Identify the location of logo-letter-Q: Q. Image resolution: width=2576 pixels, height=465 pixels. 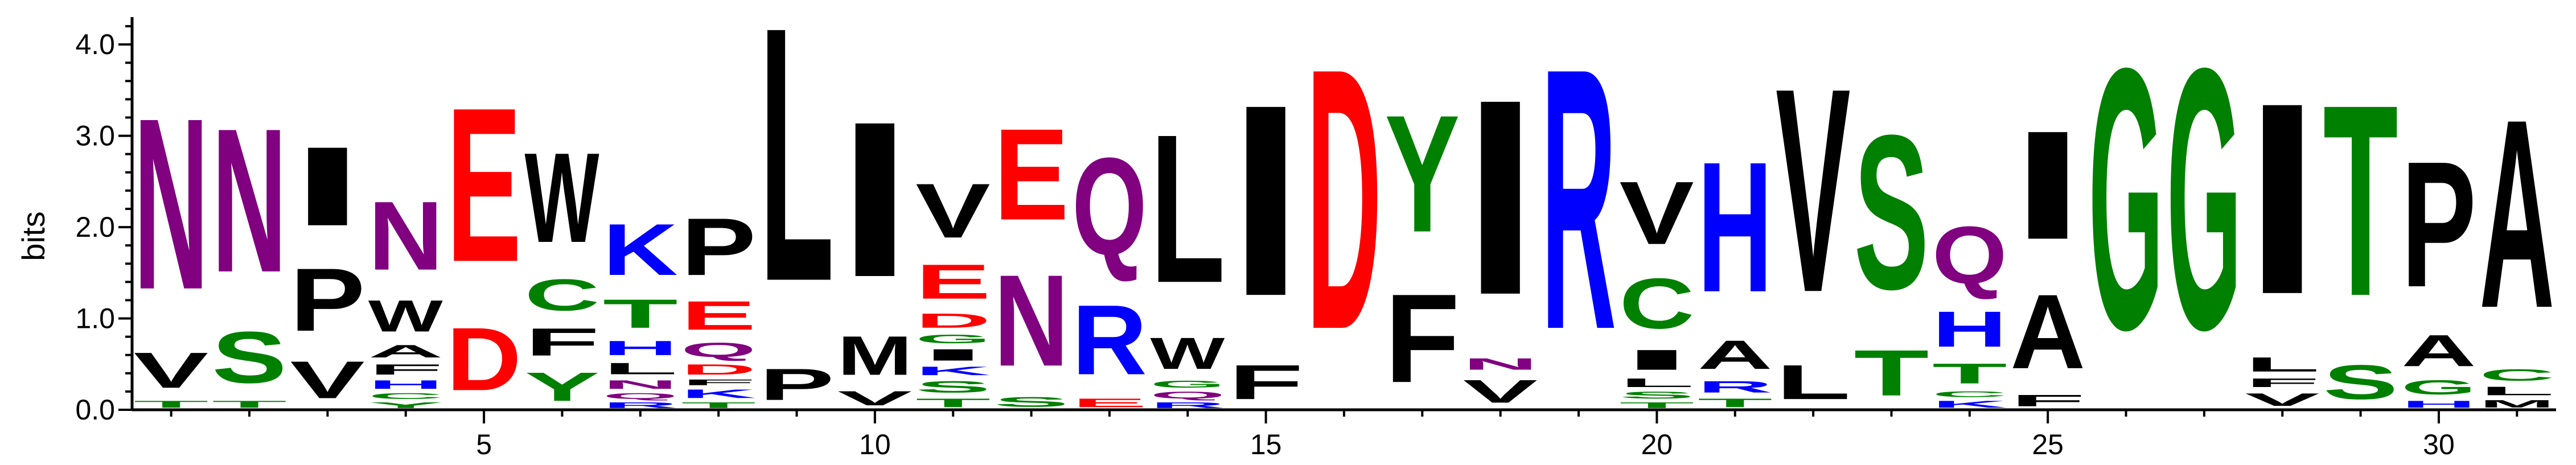
(640, 396).